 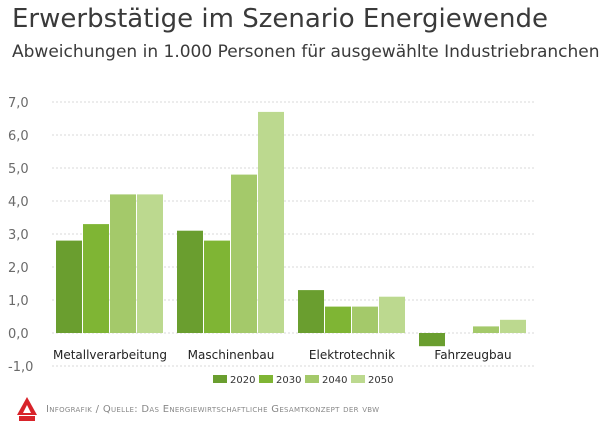 What do you see at coordinates (110, 355) in the screenshot?
I see `category-label: Metallverarbeitung` at bounding box center [110, 355].